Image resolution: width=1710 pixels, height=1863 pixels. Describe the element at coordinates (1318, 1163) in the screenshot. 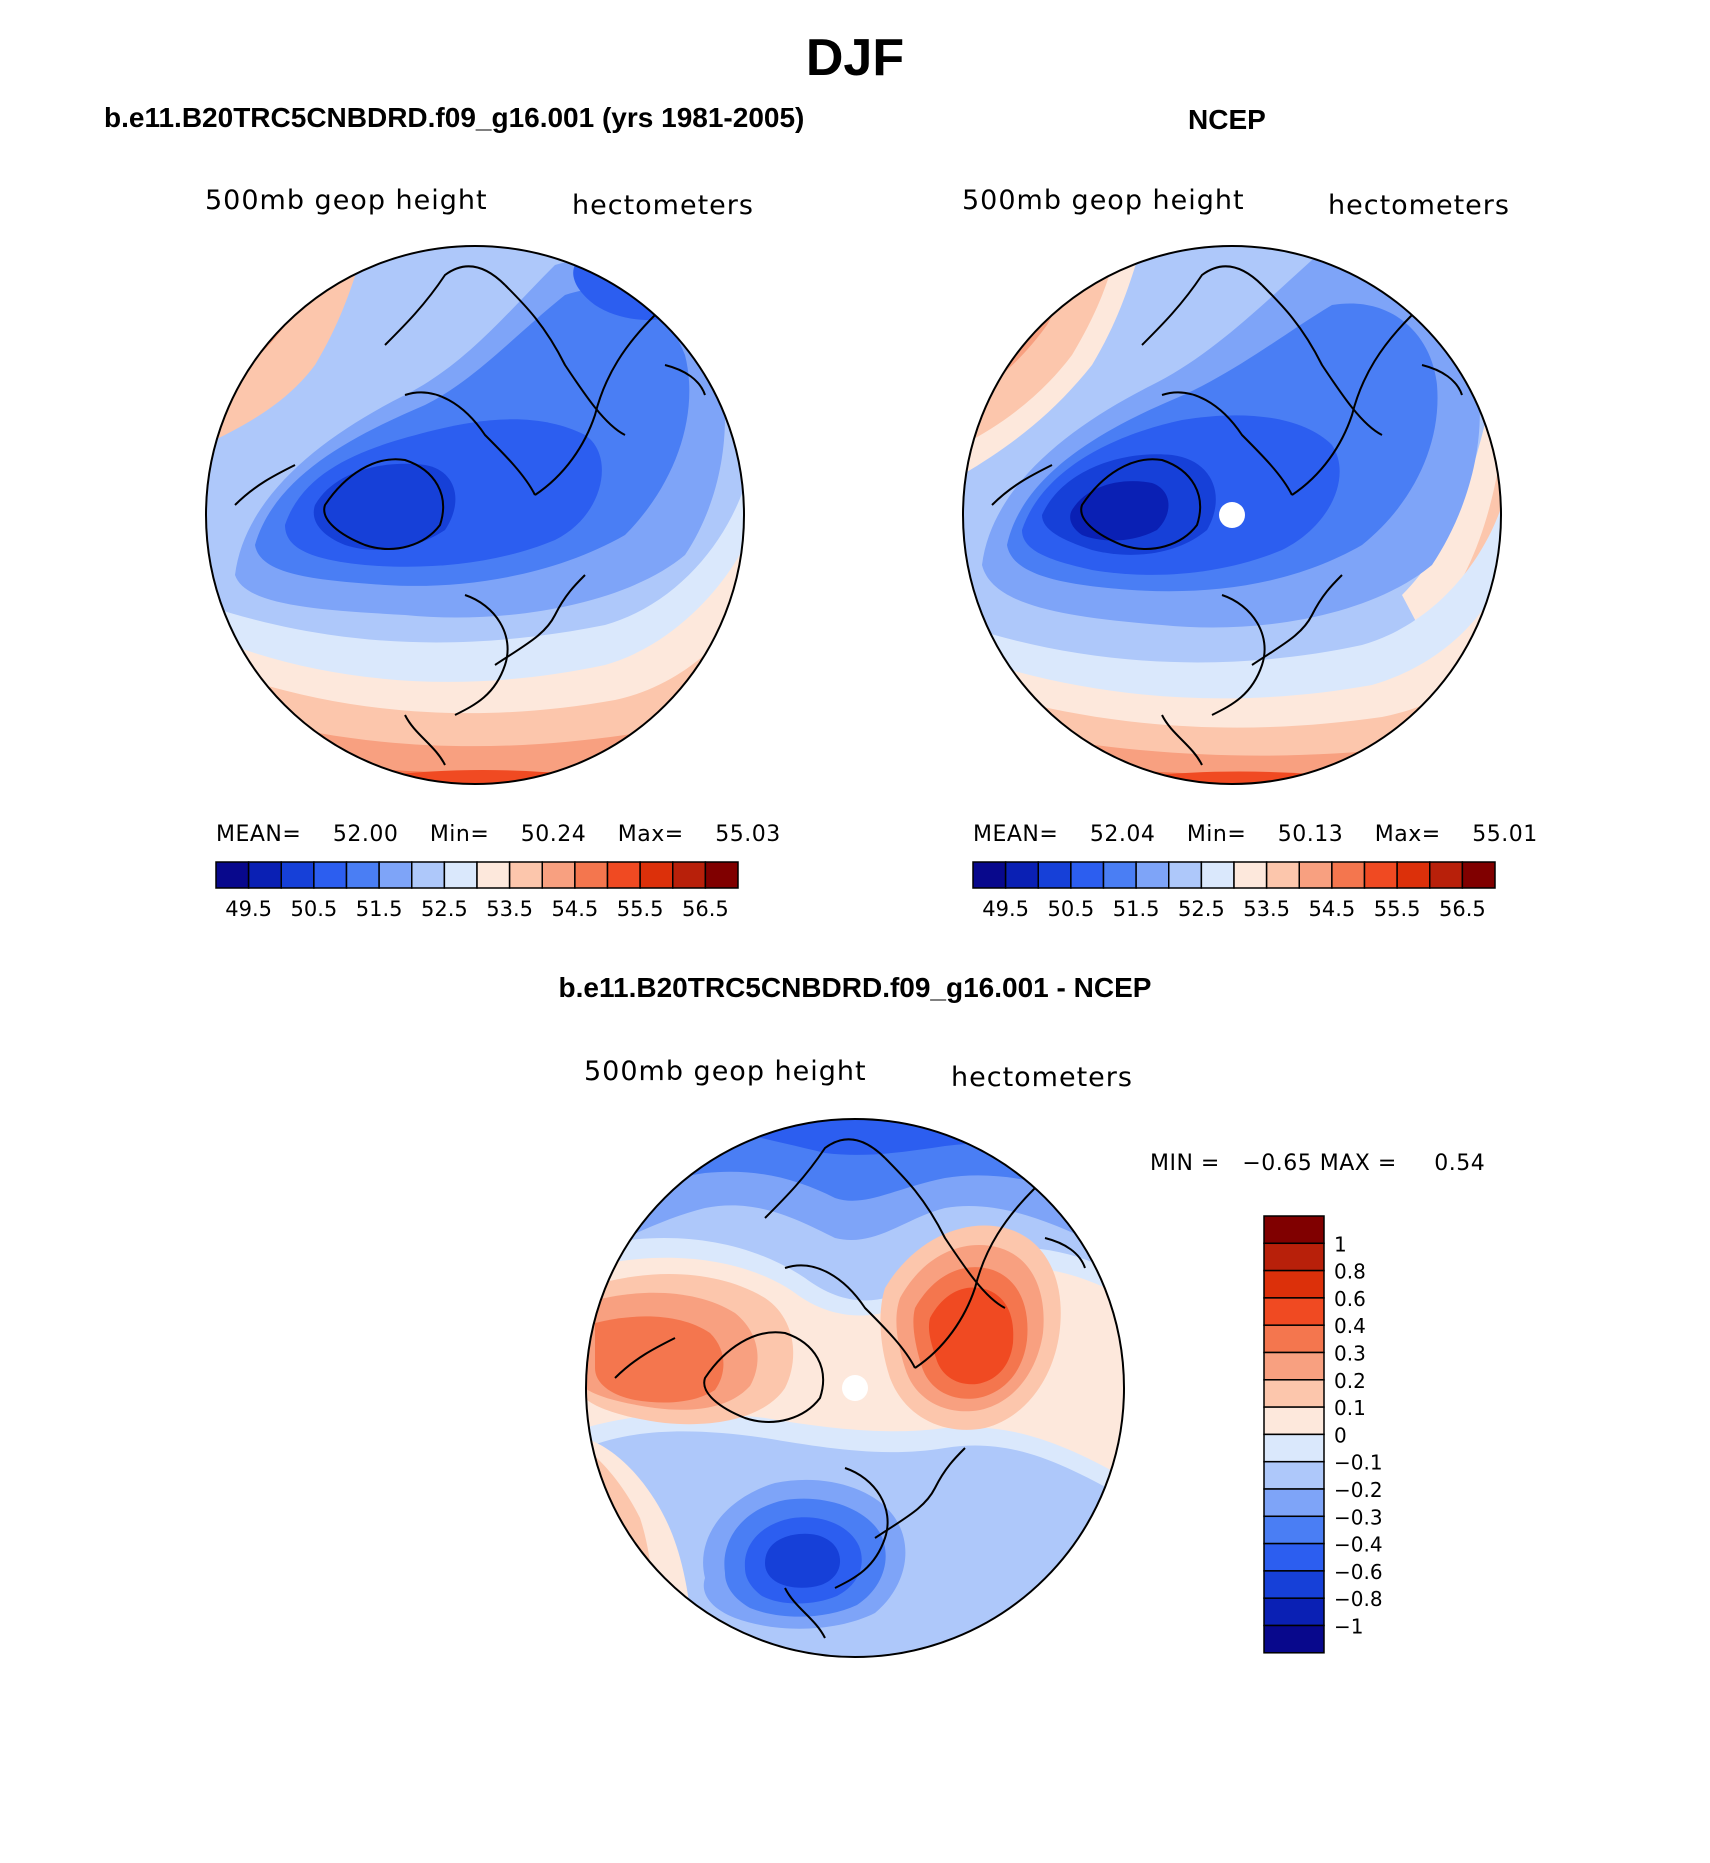

I see `panel-diff-minmax: MIN = −0.65 MAX = 0.54` at that location.